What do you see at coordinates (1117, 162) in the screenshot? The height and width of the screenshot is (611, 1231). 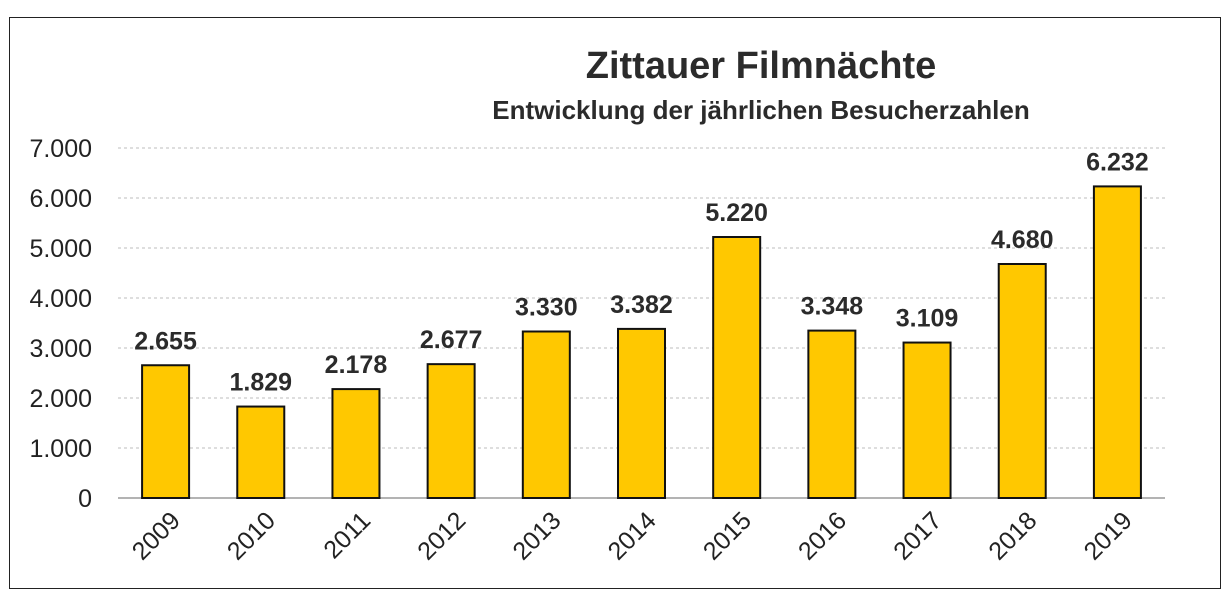 I see `data-label: 6.232` at bounding box center [1117, 162].